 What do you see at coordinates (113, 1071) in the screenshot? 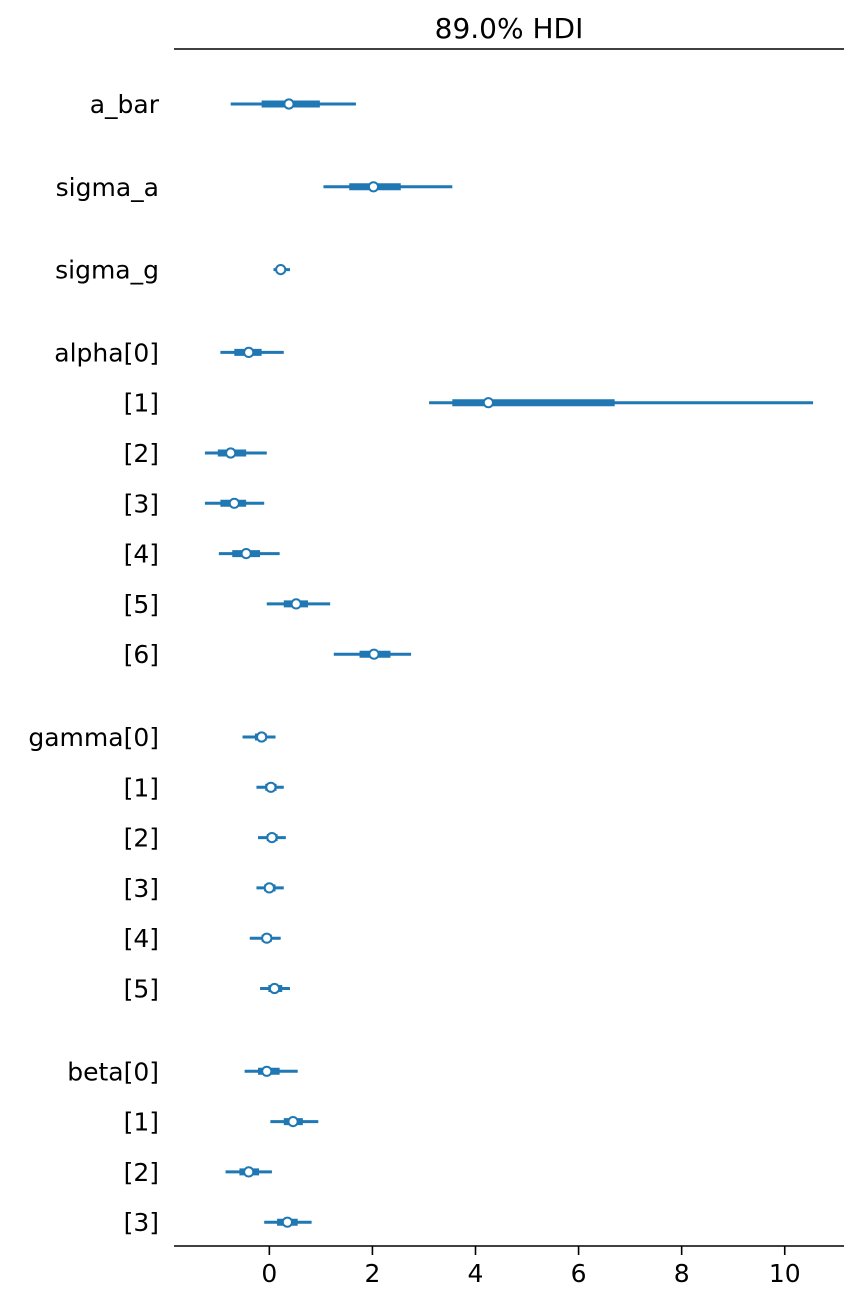
I see `row-label: beta[0]` at bounding box center [113, 1071].